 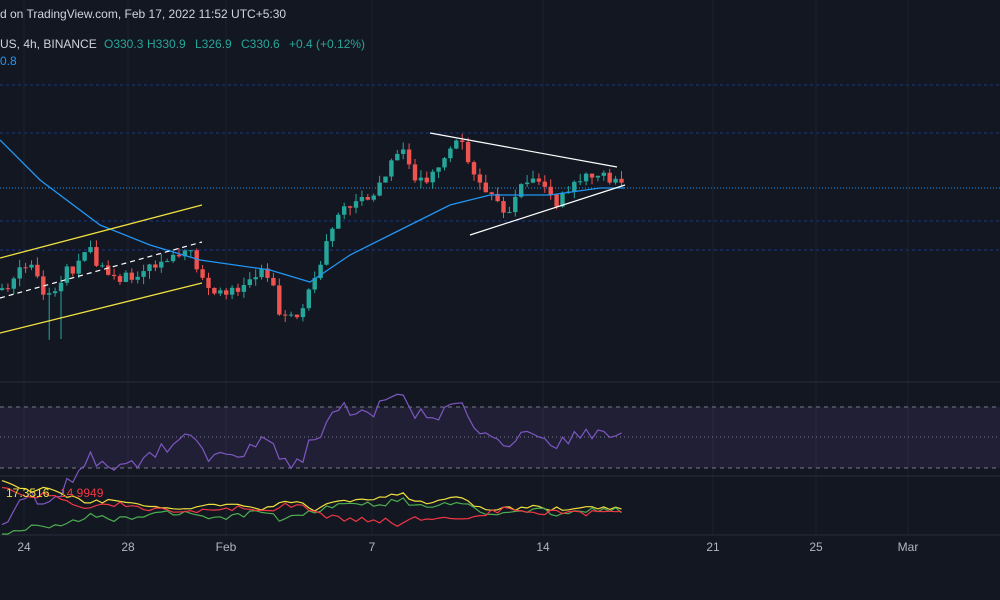 What do you see at coordinates (28, 493) in the screenshot?
I see `indicator-value: 17.3516` at bounding box center [28, 493].